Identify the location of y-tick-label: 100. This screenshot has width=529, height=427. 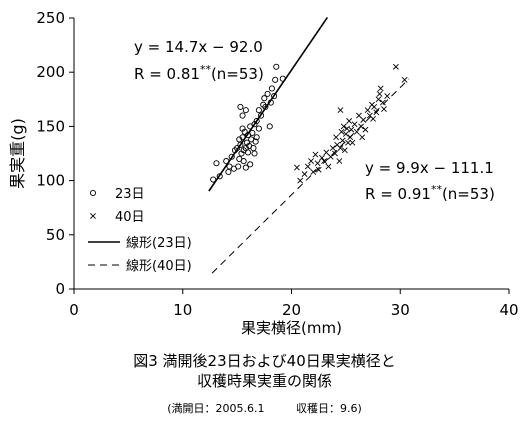
(50, 181).